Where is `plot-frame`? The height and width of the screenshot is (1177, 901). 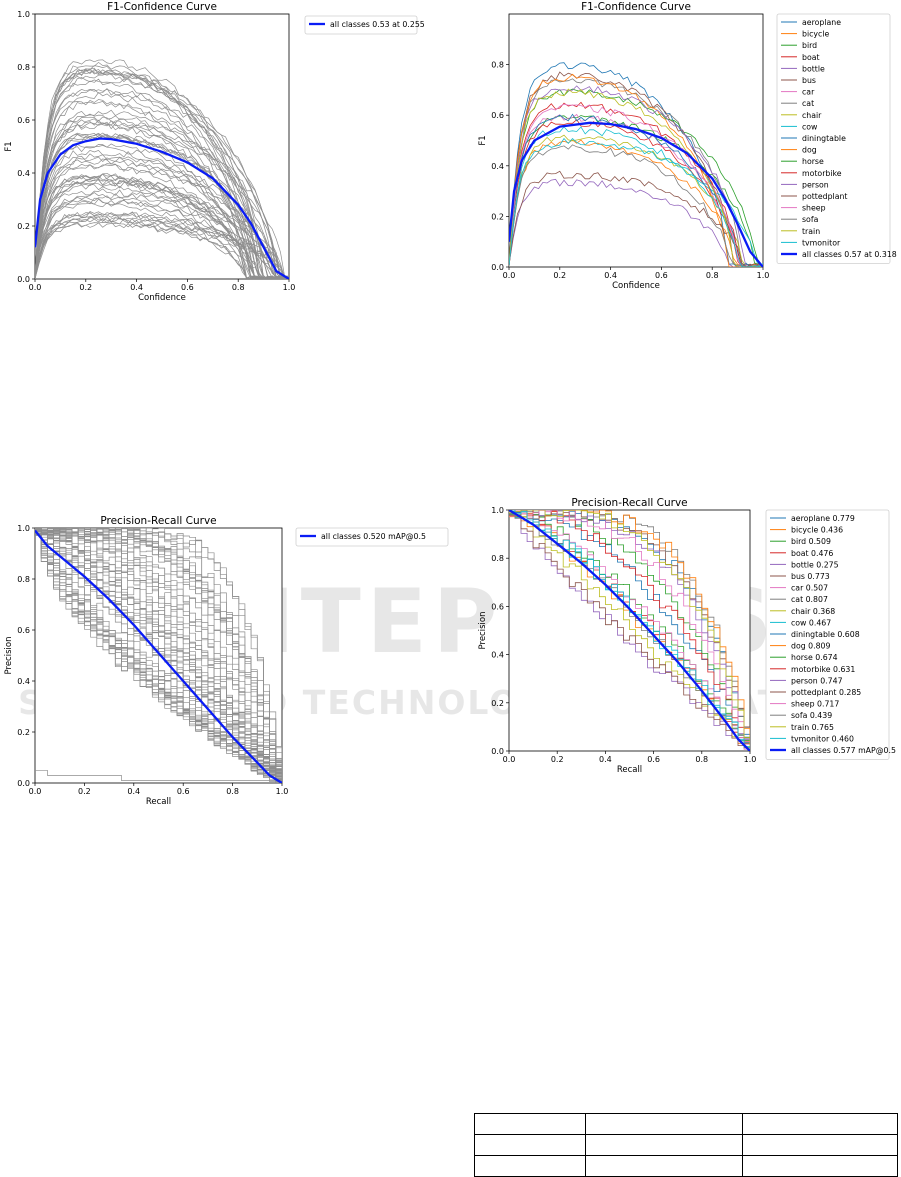
plot-frame is located at coordinates (636, 140).